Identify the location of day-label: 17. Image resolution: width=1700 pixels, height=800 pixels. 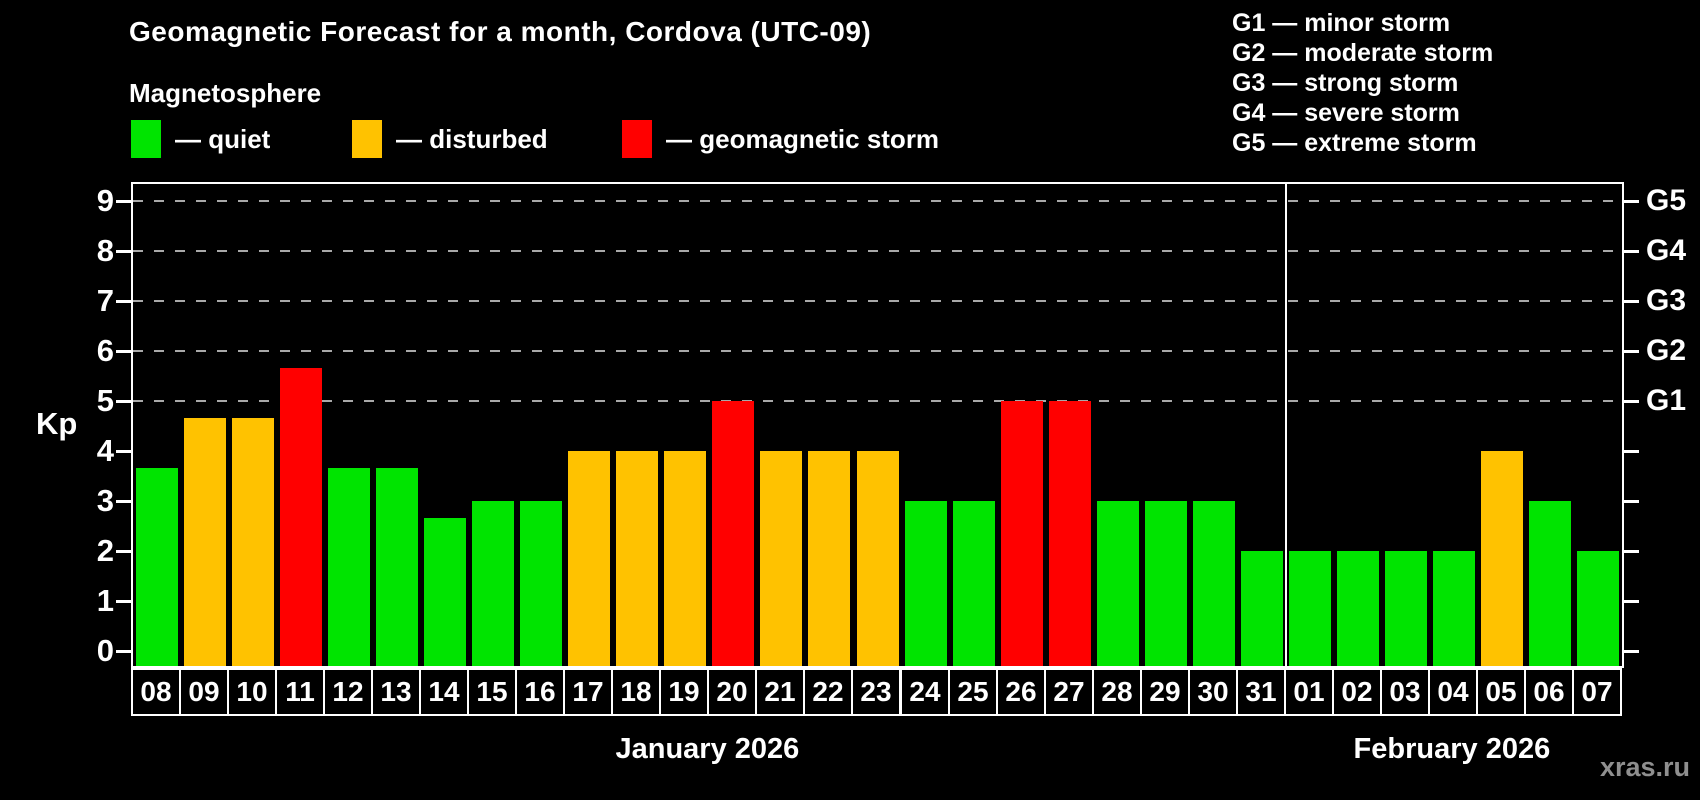
(588, 692).